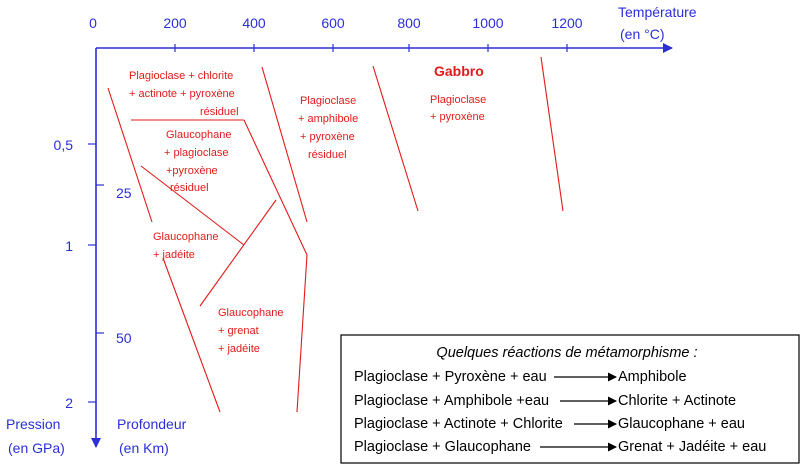 This screenshot has height=466, width=801. What do you see at coordinates (181, 76) in the screenshot?
I see `zone-label-line: Plagioclase + chlorite` at bounding box center [181, 76].